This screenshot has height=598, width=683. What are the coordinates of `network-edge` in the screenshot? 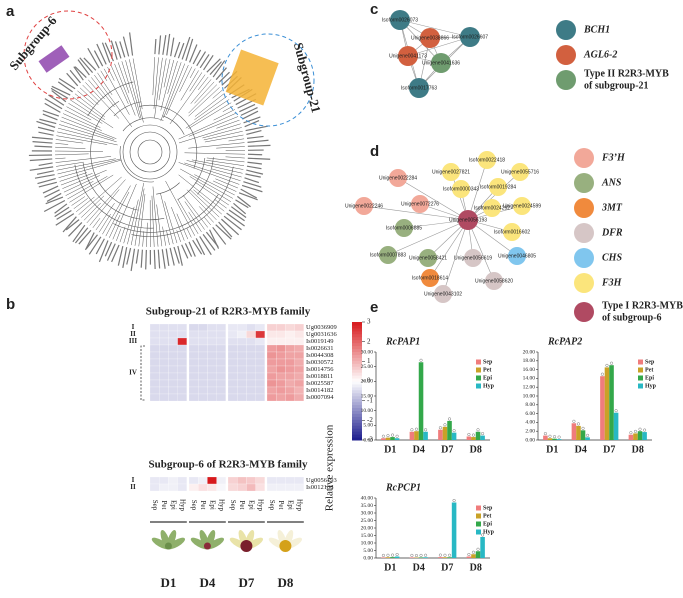 It's located at (428, 237).